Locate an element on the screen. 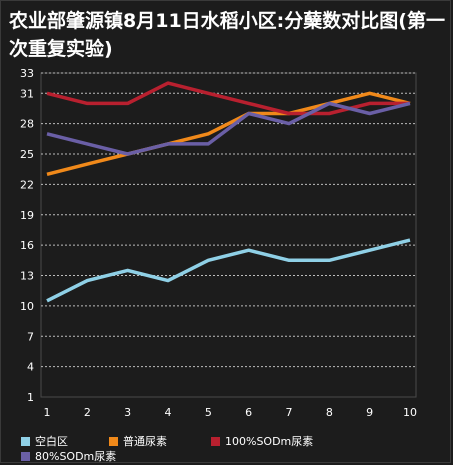  y-tick-label: 1 is located at coordinates (30, 397).